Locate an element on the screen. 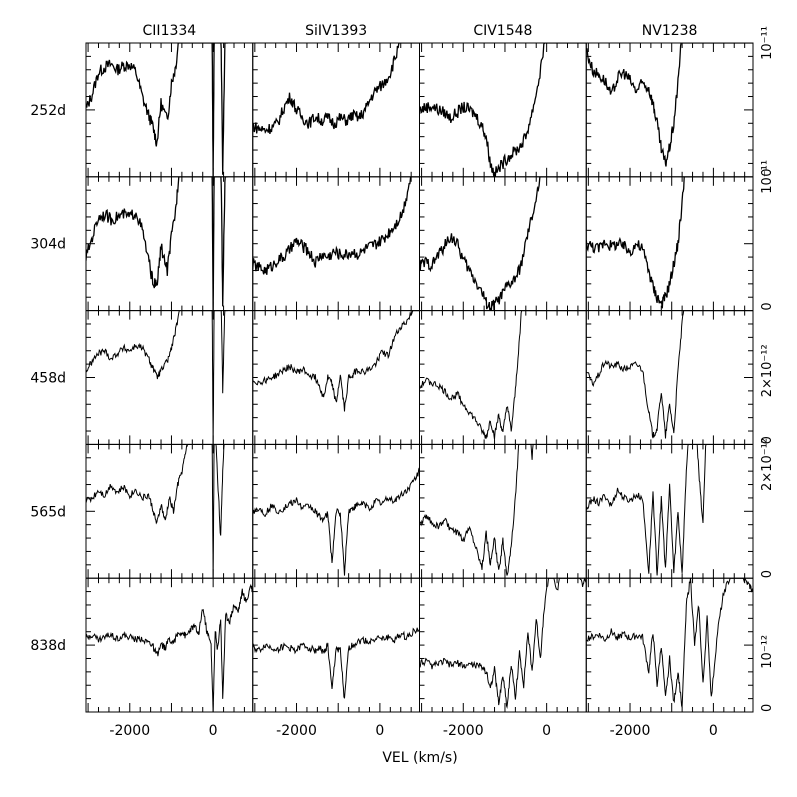 Image resolution: width=797 pixels, height=797 pixels. panel-458d-SiIV1393 is located at coordinates (336, 377).